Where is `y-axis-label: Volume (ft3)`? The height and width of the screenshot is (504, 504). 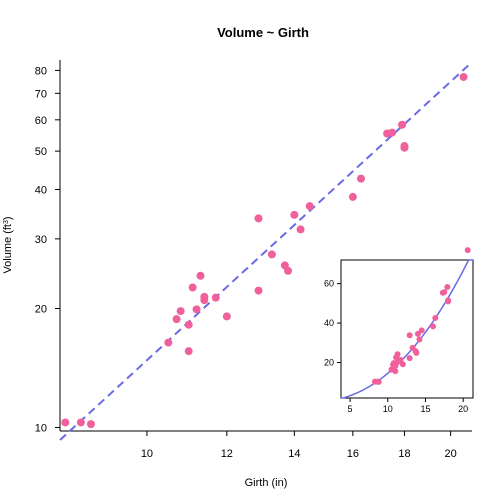
y-axis-label: Volume (ft3) is located at coordinates (8, 244).